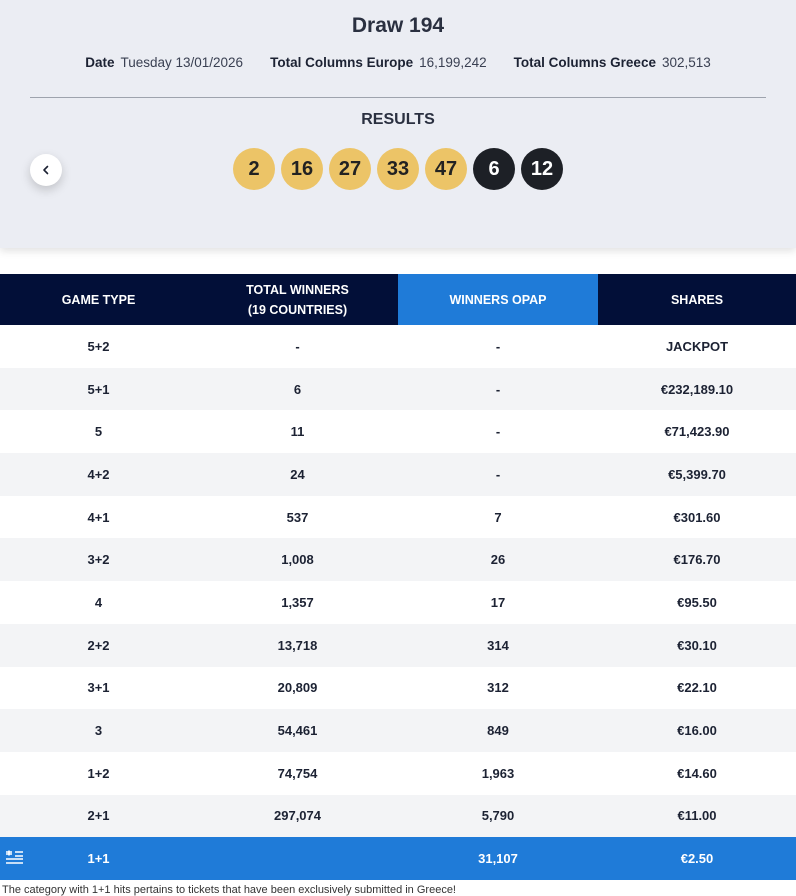 This screenshot has height=896, width=796. Describe the element at coordinates (297, 730) in the screenshot. I see `cell-total: 54,461` at that location.